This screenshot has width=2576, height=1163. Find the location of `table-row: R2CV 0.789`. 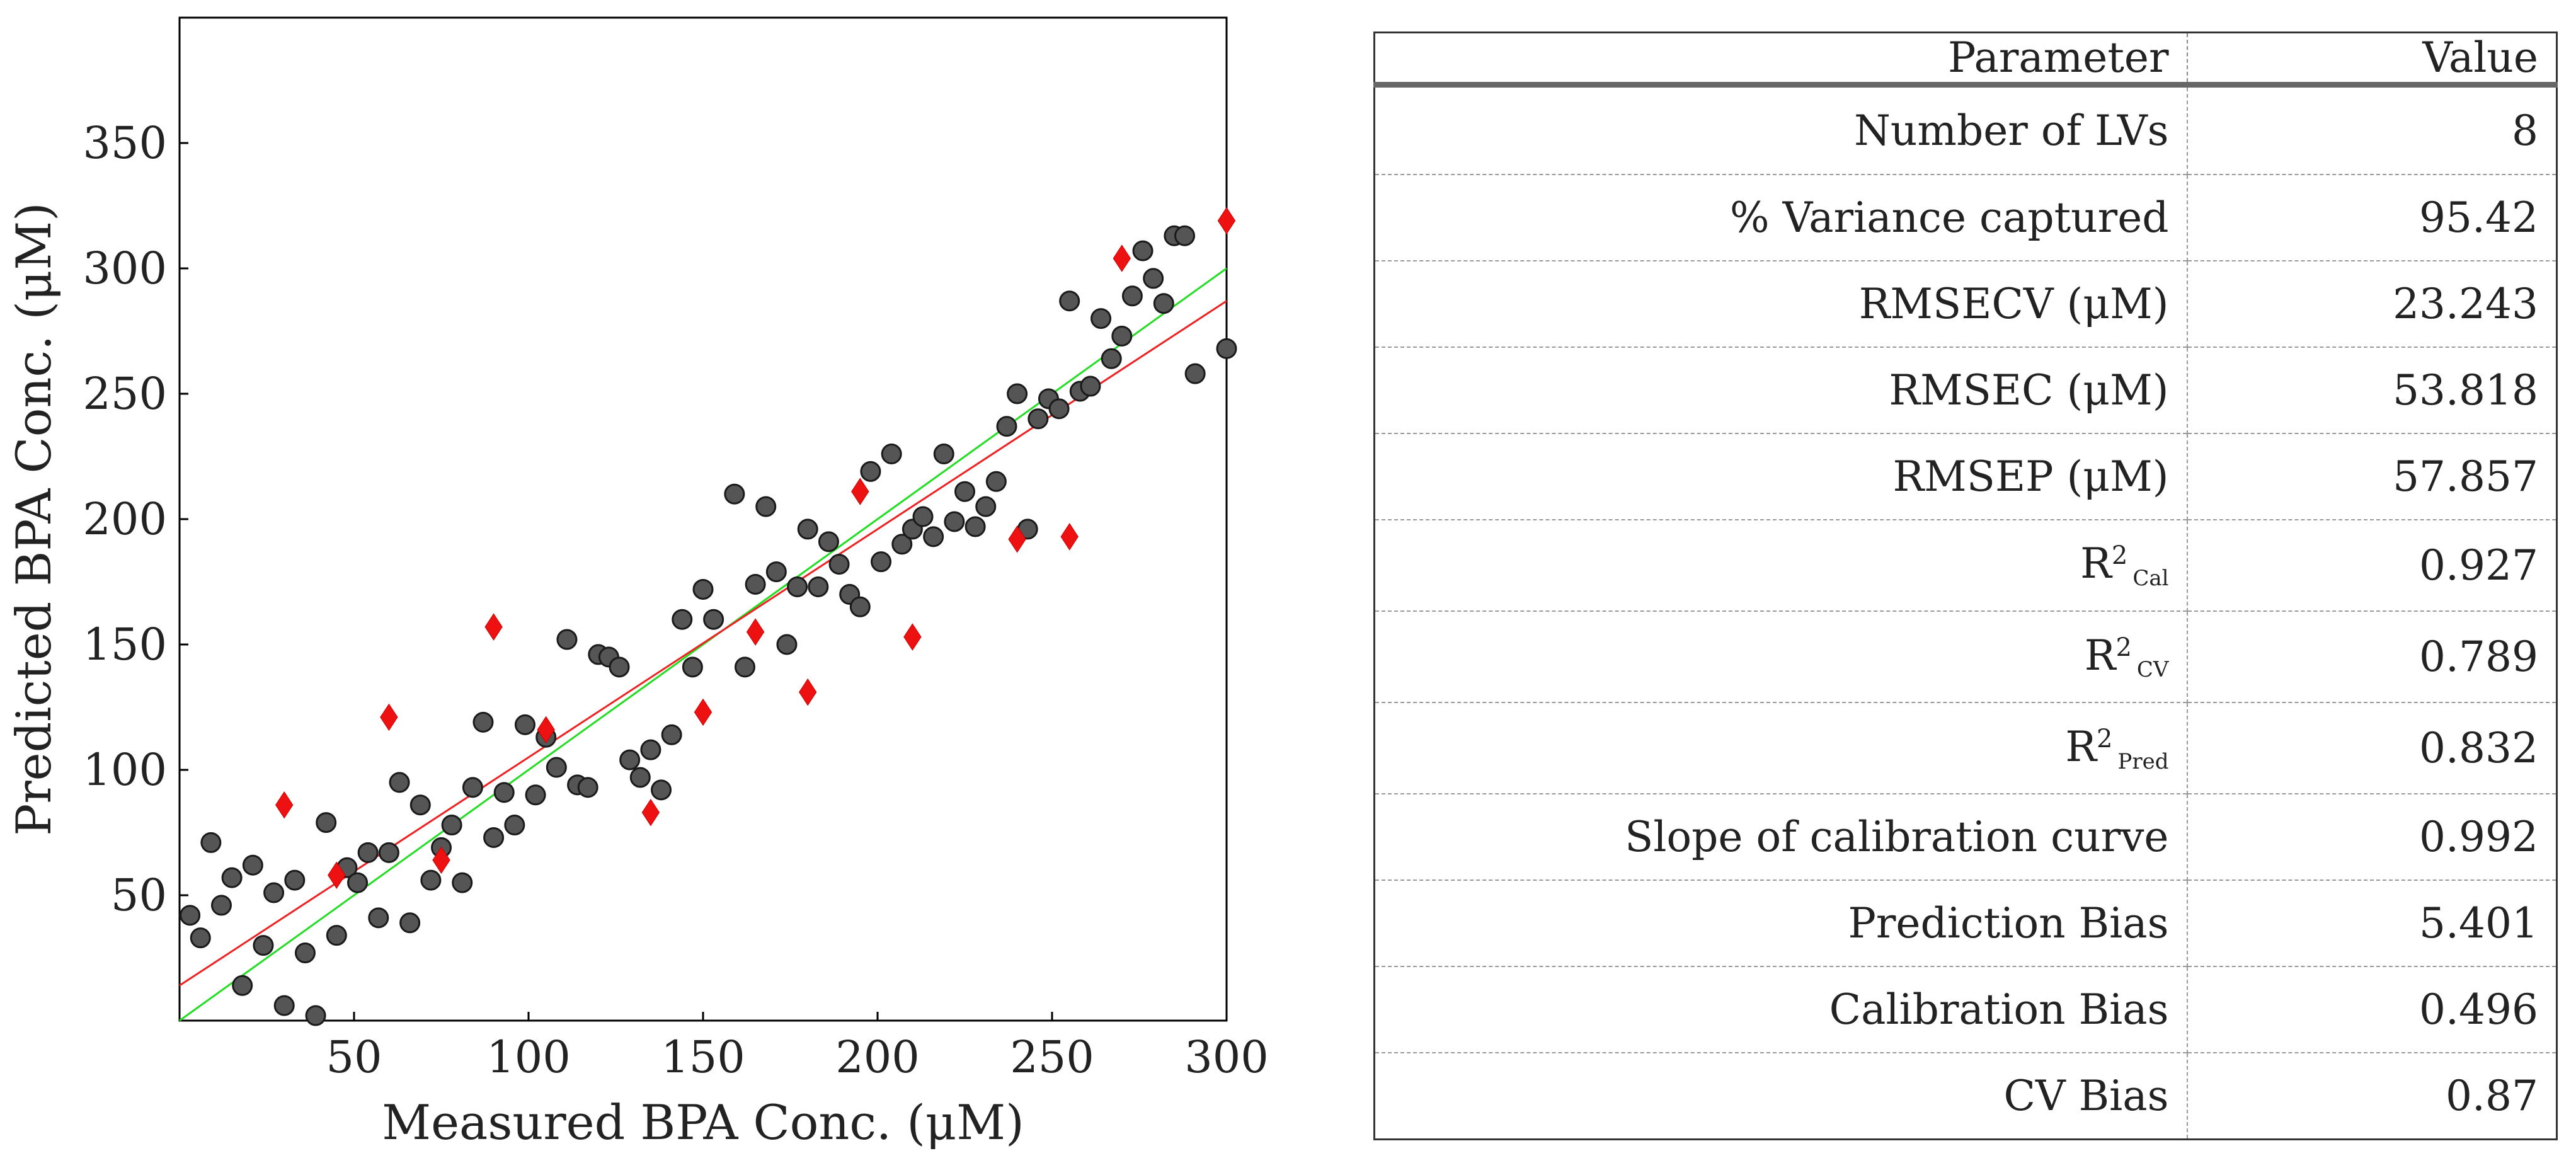

table-row: R2CV 0.789 is located at coordinates (1965, 656).